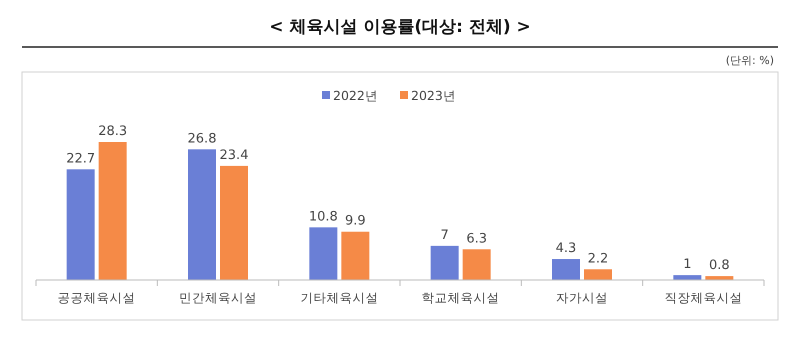 This screenshot has width=800, height=338. I want to click on chart-title: < 체육시설 이용률(대상: 전체) >, so click(400, 27).